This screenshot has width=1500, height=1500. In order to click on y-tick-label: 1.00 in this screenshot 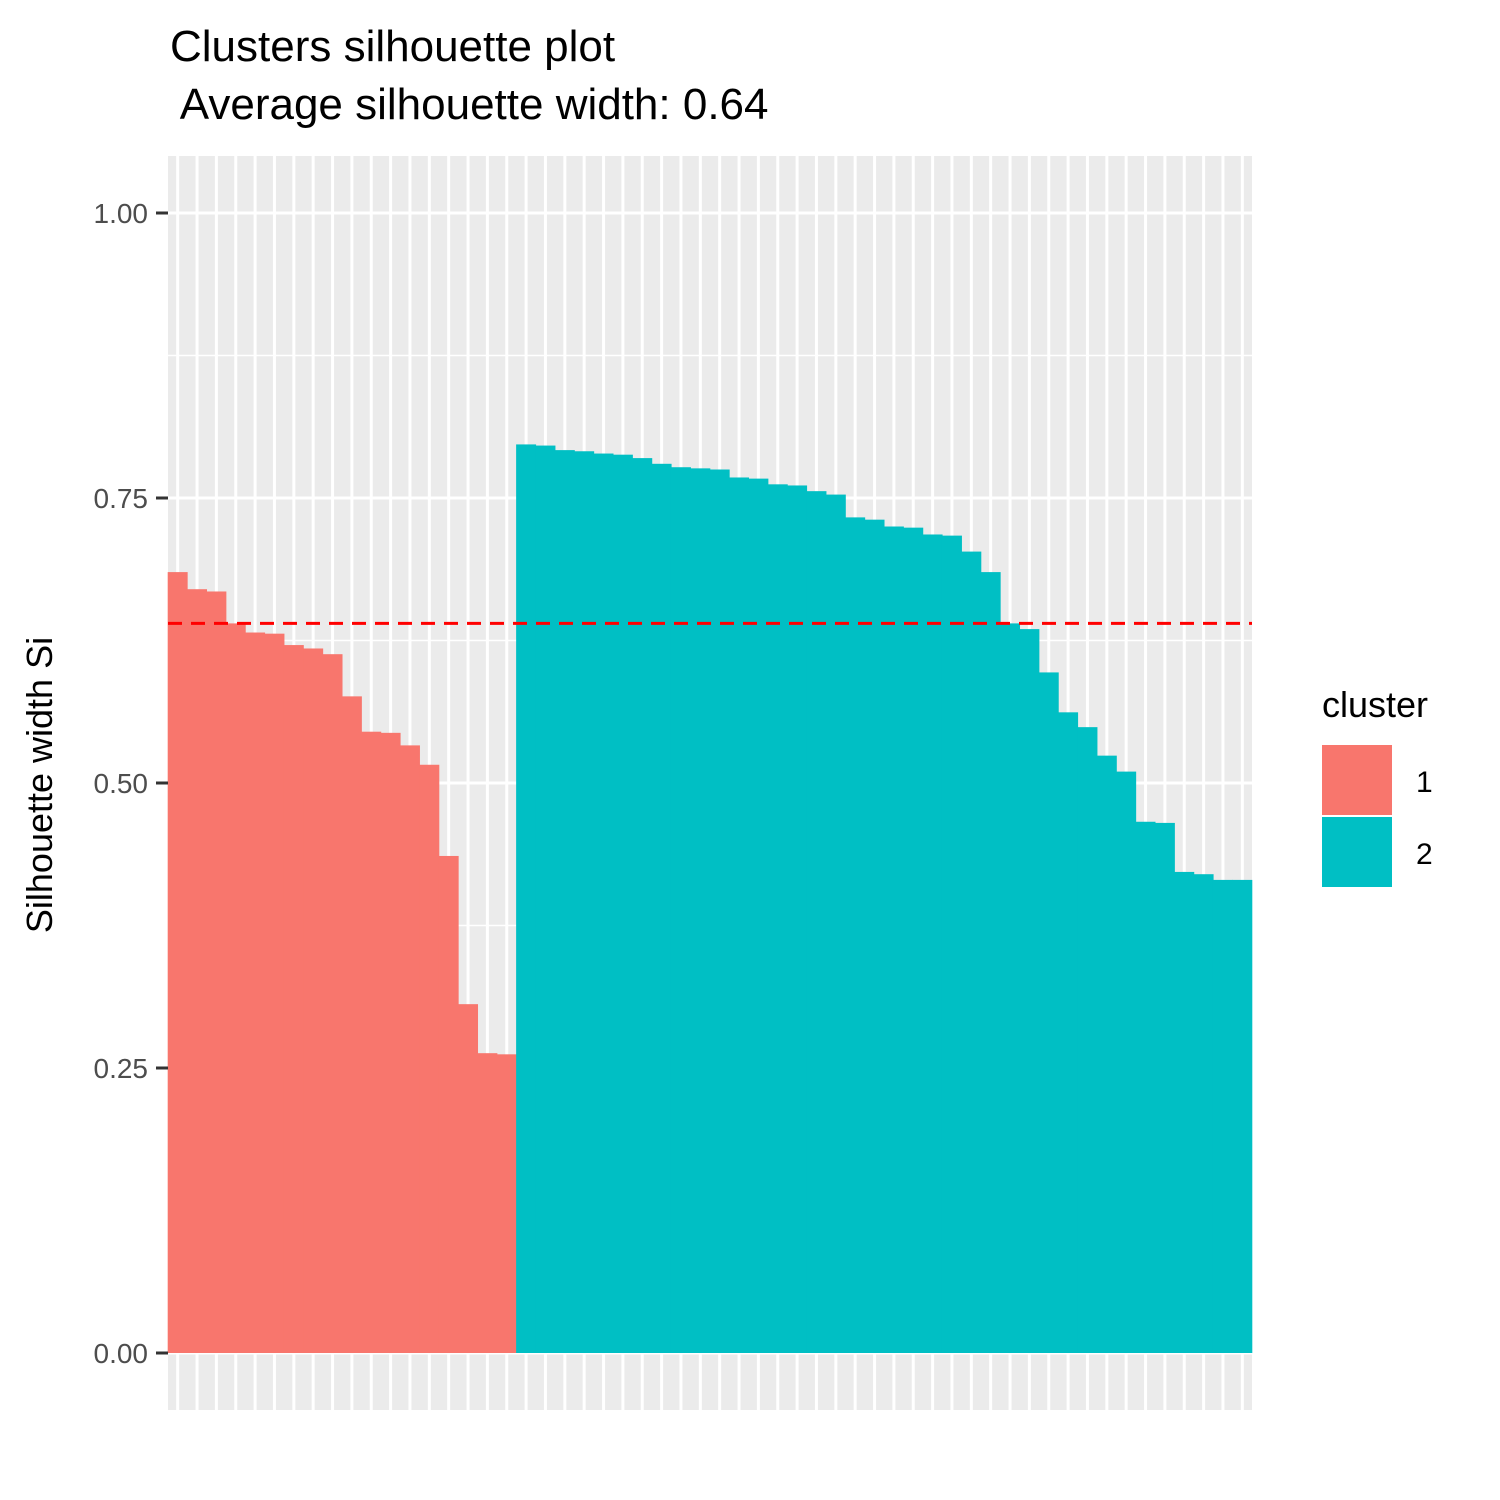, I will do `click(121, 213)`.